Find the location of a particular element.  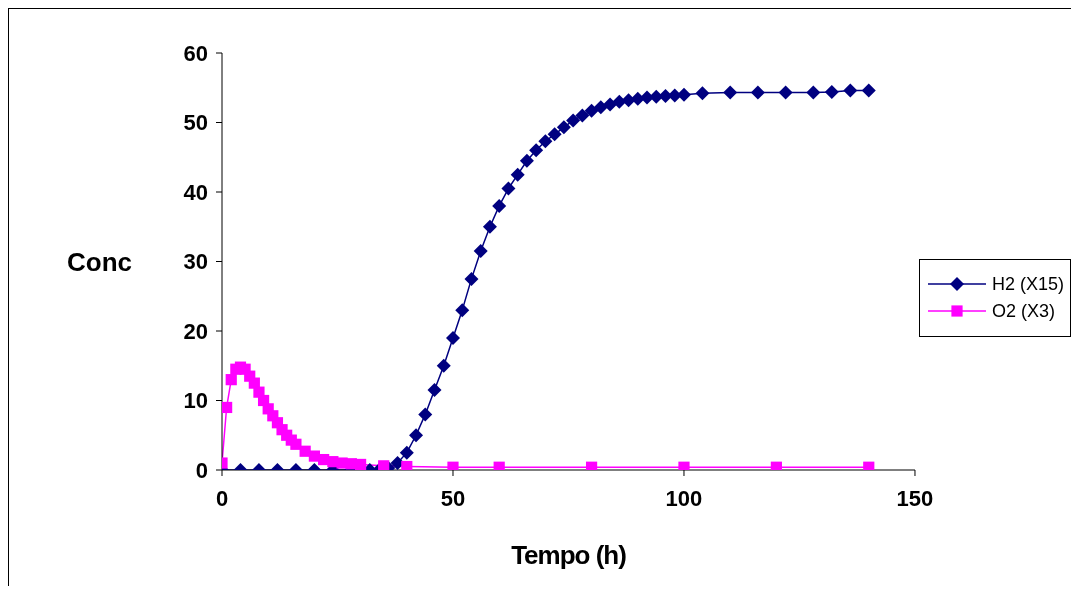

y-tick-label: 0 is located at coordinates (201, 470).